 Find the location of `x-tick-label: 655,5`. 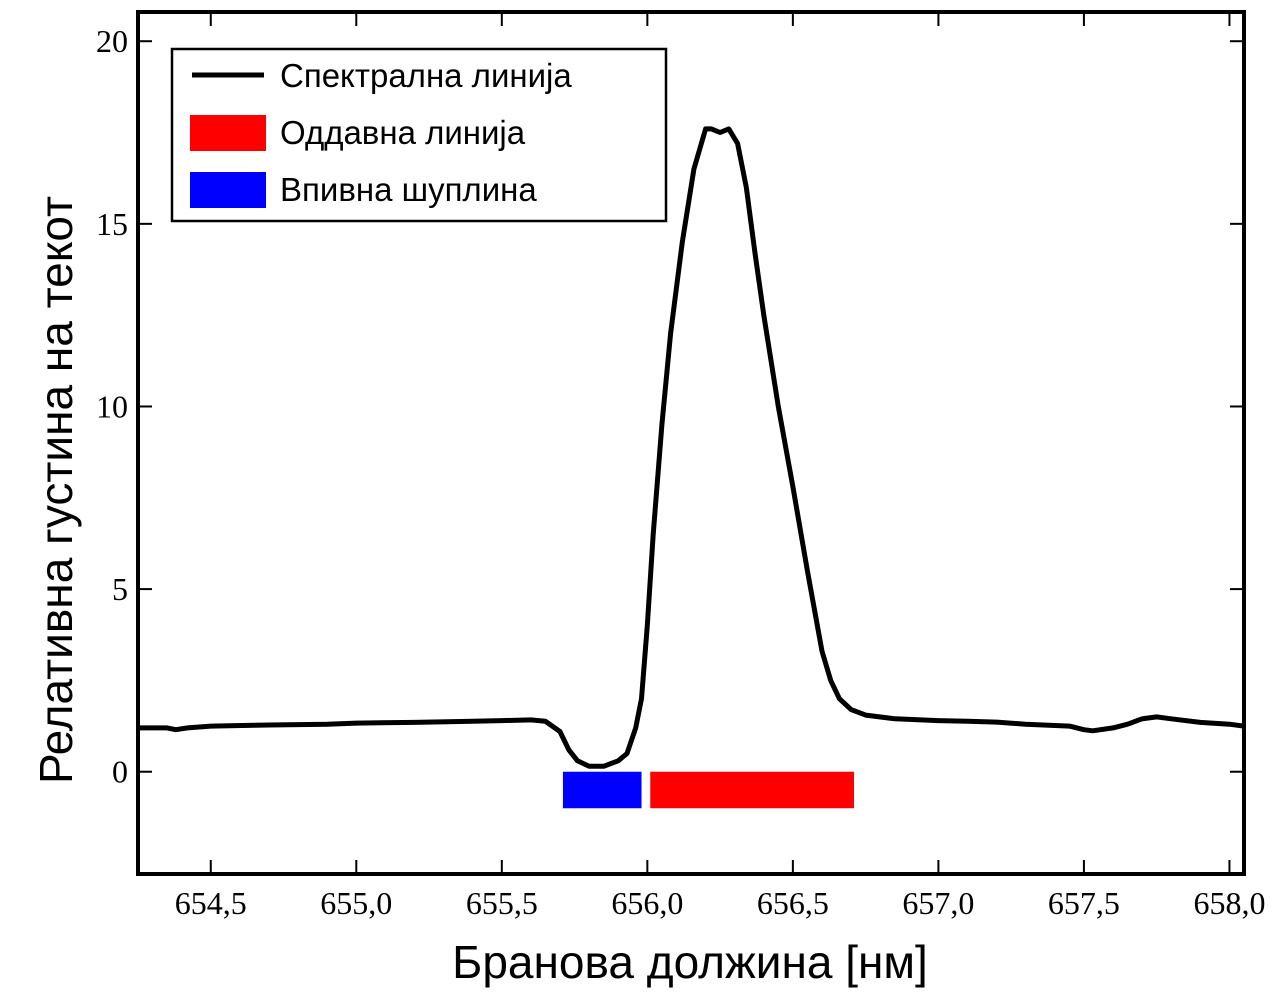

x-tick-label: 655,5 is located at coordinates (502, 903).